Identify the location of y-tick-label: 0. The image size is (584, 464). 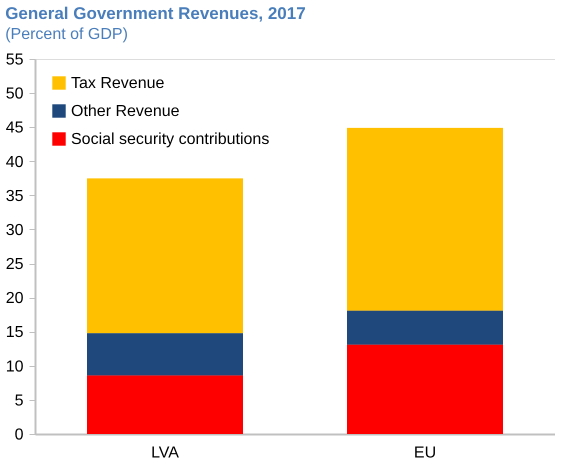
(19, 435).